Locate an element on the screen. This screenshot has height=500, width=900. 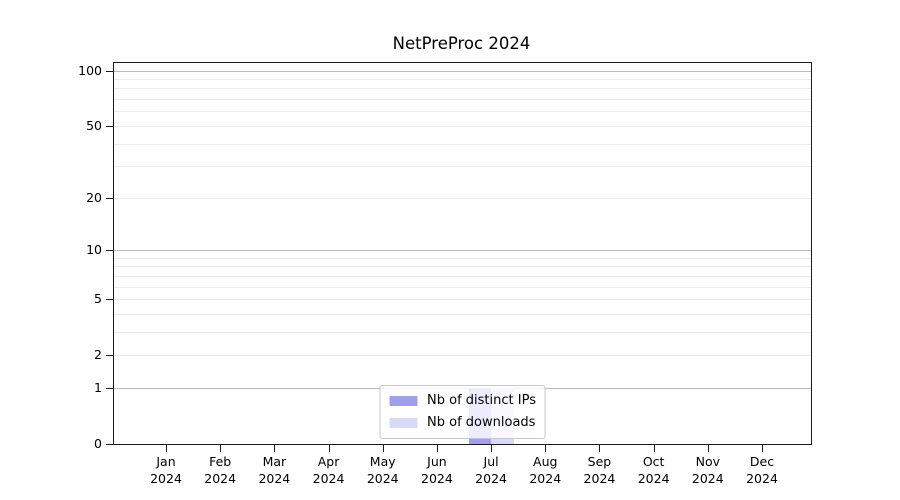
y-tick-label: 1 is located at coordinates (98, 387).